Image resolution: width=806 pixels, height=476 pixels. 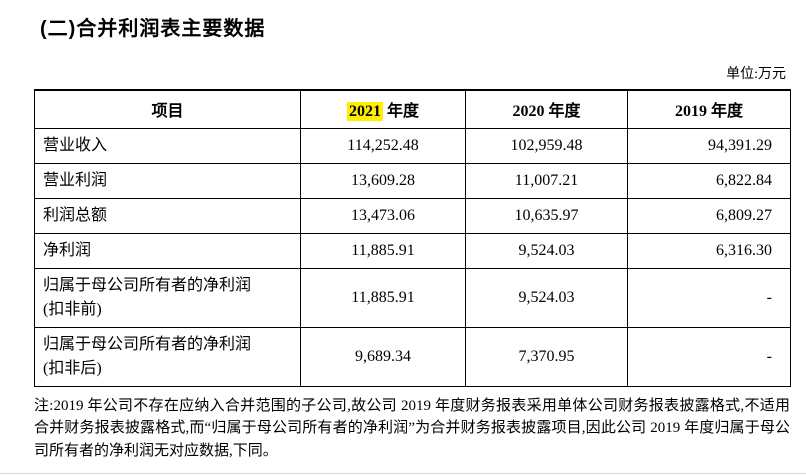 I want to click on value-2019: 6,316.30, so click(x=709, y=250).